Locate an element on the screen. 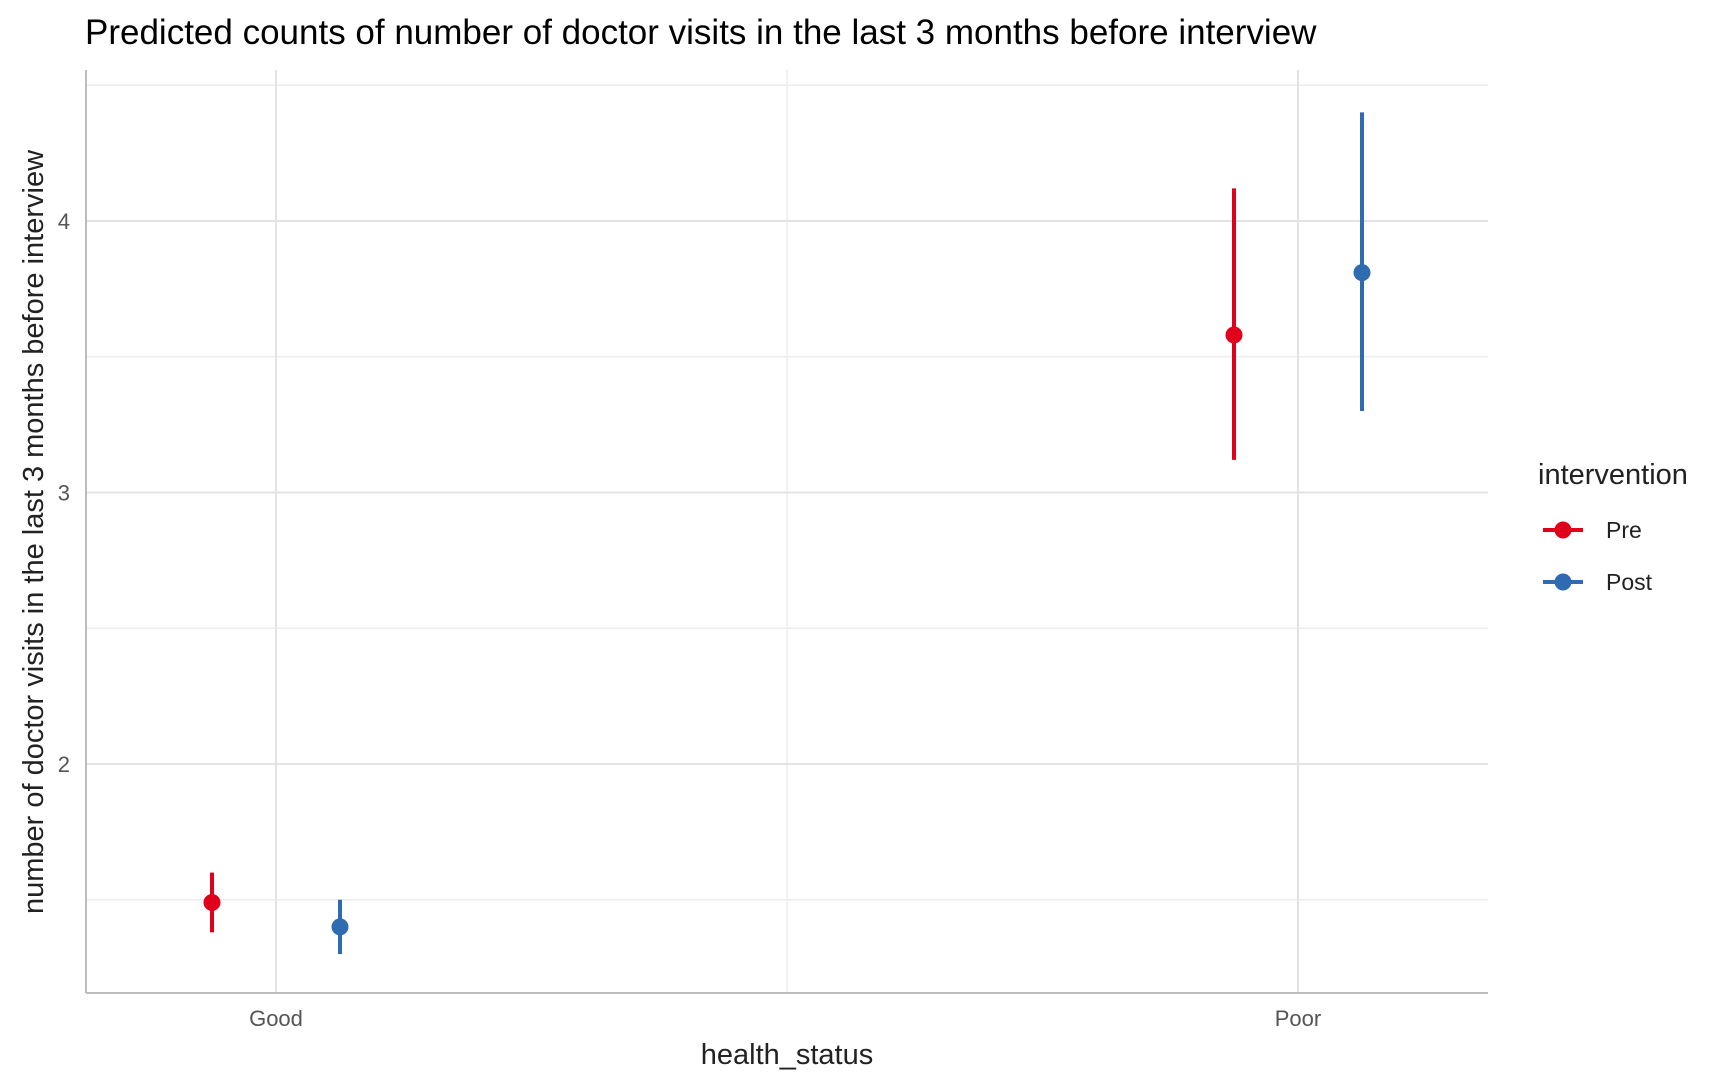 This screenshot has width=1728, height=1080. point-post-good is located at coordinates (340, 927).